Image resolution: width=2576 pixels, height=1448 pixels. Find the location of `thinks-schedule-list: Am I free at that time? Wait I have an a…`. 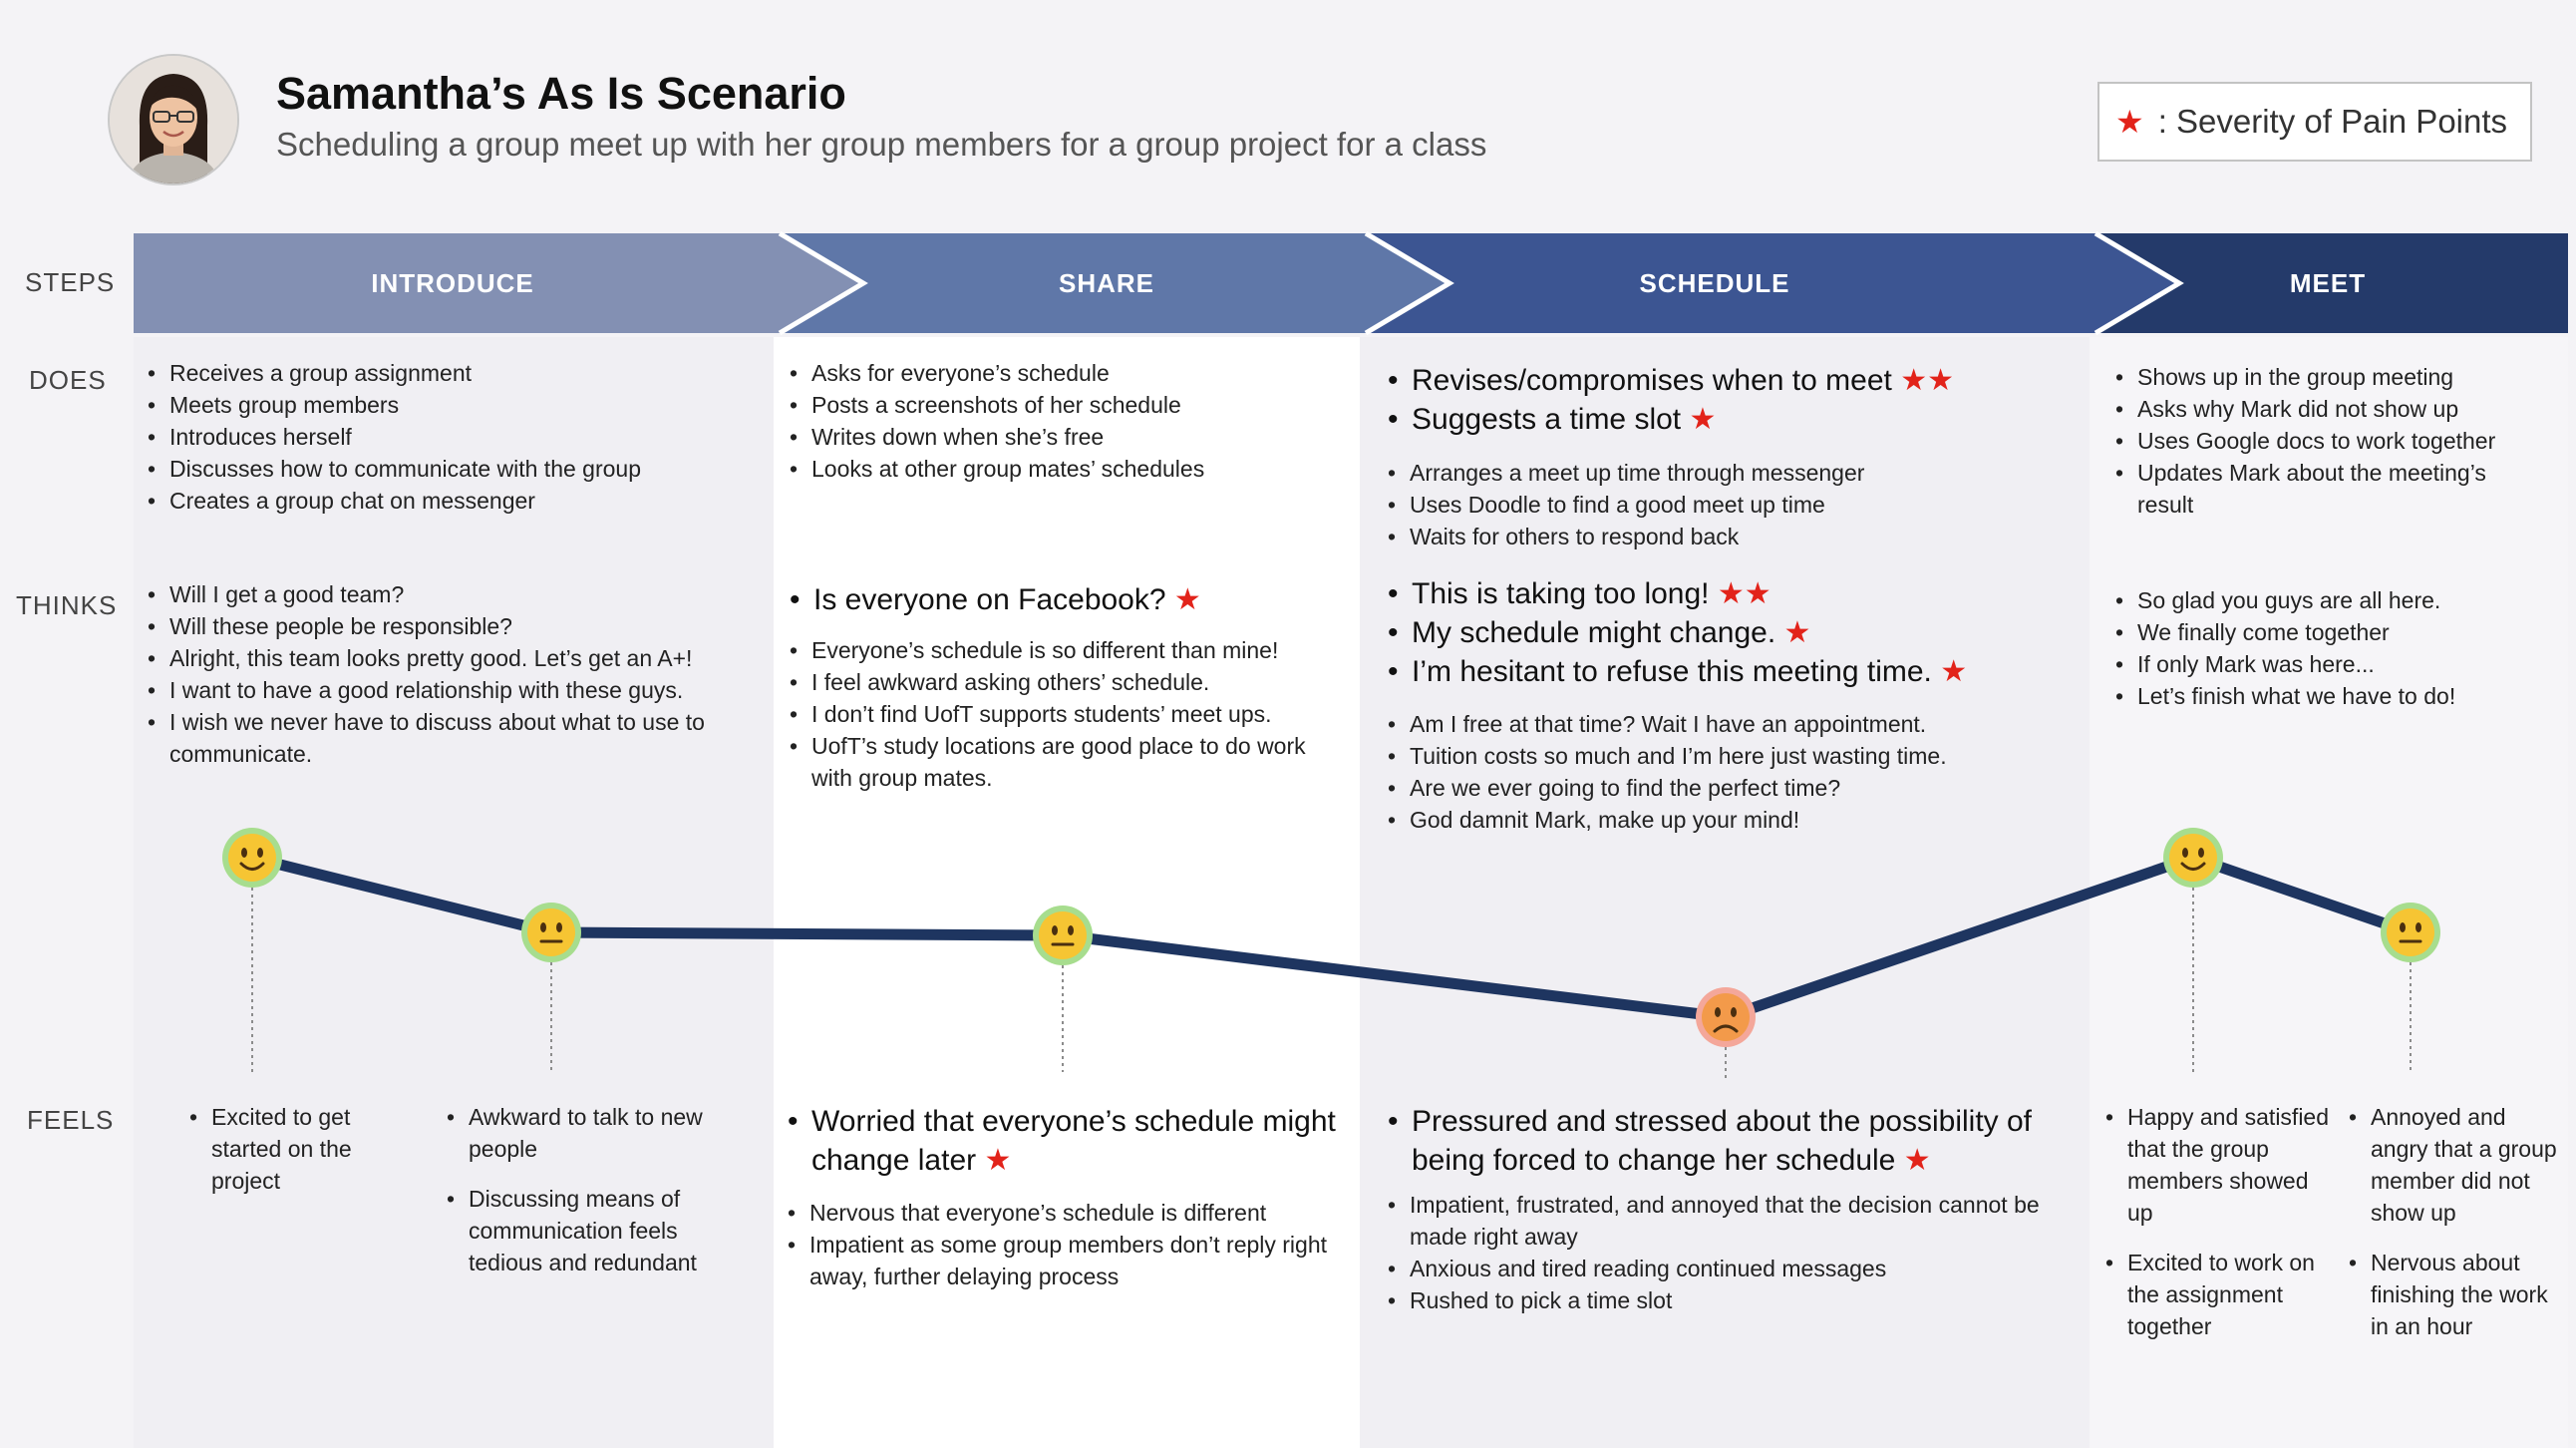

thinks-schedule-list: Am I free at that time? Wait I have an a… is located at coordinates (1727, 772).